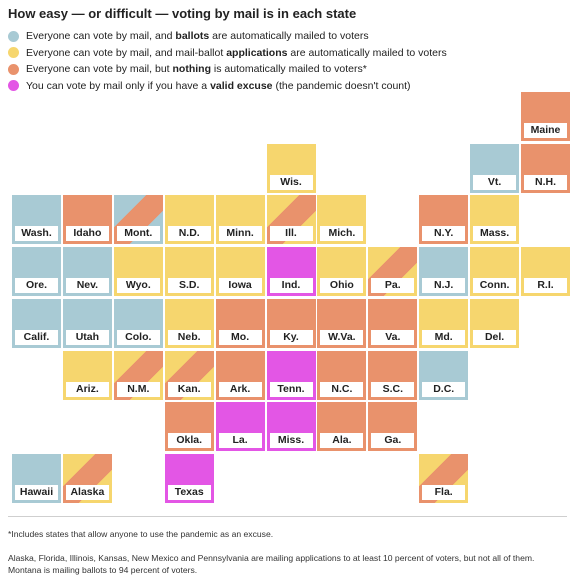 This screenshot has height=584, width=575. What do you see at coordinates (291, 286) in the screenshot?
I see `state-label: Ind.` at bounding box center [291, 286].